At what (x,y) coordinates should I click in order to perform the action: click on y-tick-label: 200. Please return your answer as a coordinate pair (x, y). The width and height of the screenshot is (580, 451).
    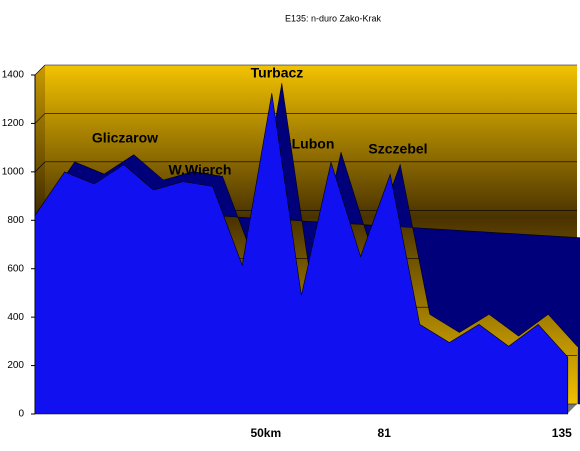
    Looking at the image, I should click on (15, 365).